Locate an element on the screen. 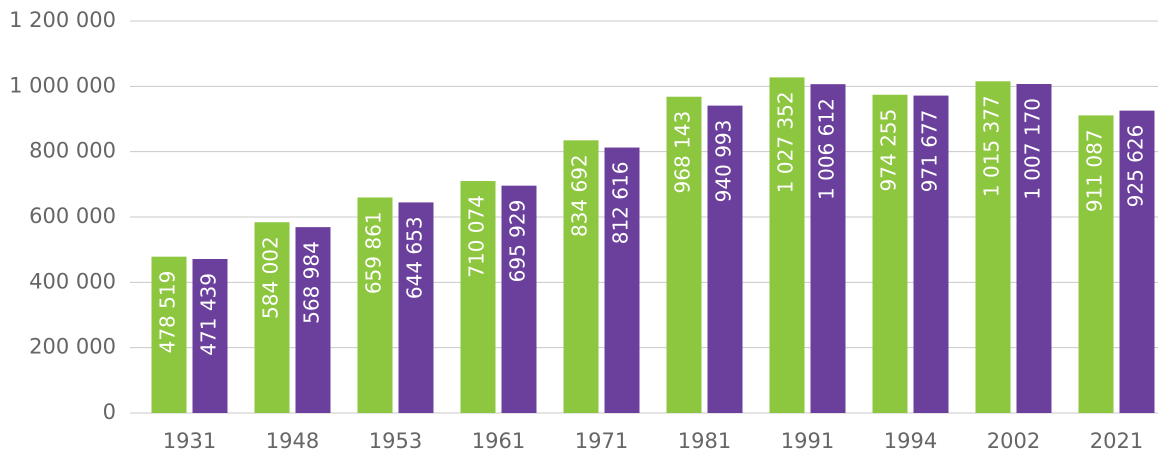  value-label: 925 626 is located at coordinates (1136, 166).